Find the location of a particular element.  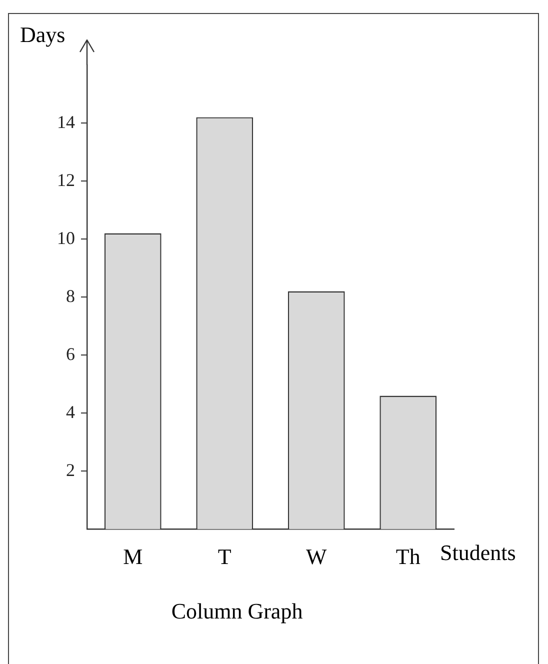

x-axis-title: Students is located at coordinates (478, 552).